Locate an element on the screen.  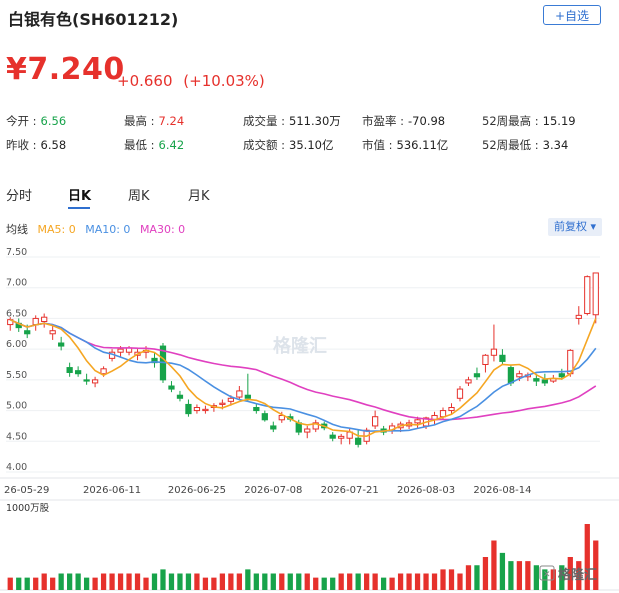
tab-weekly: 周K is located at coordinates (139, 196).